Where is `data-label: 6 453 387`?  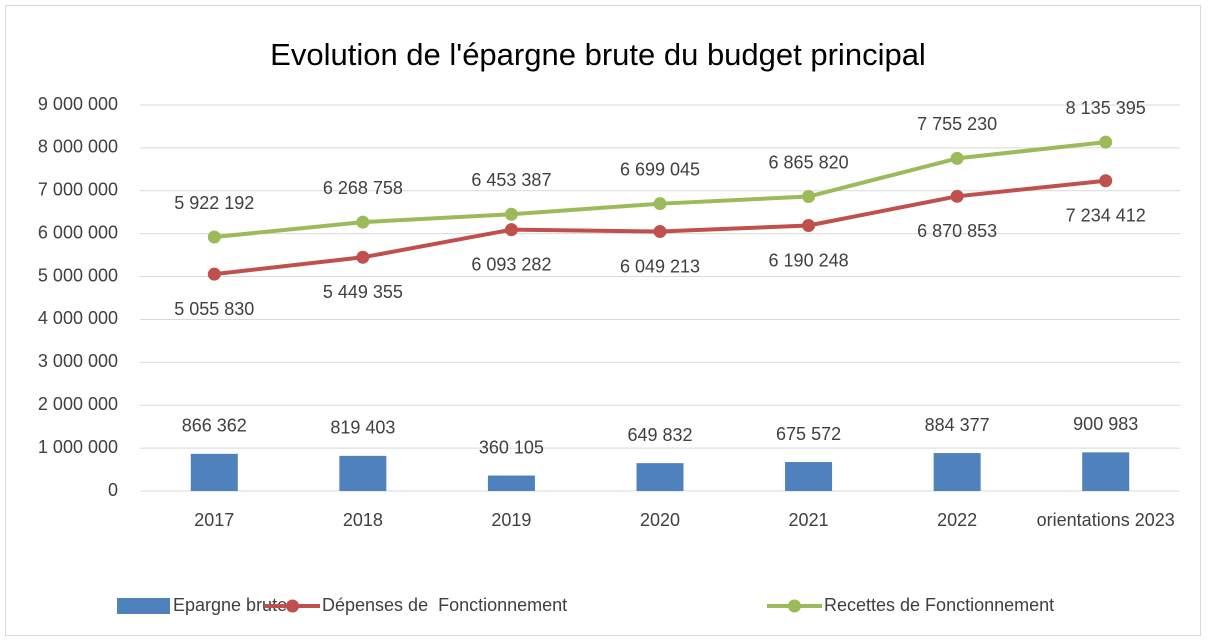
data-label: 6 453 387 is located at coordinates (511, 180).